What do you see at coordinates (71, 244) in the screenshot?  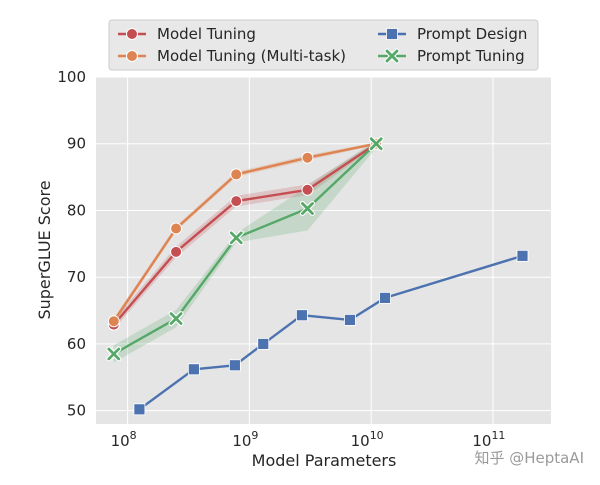 I see `y-tick-labels: 50 60 70 80 90 100` at bounding box center [71, 244].